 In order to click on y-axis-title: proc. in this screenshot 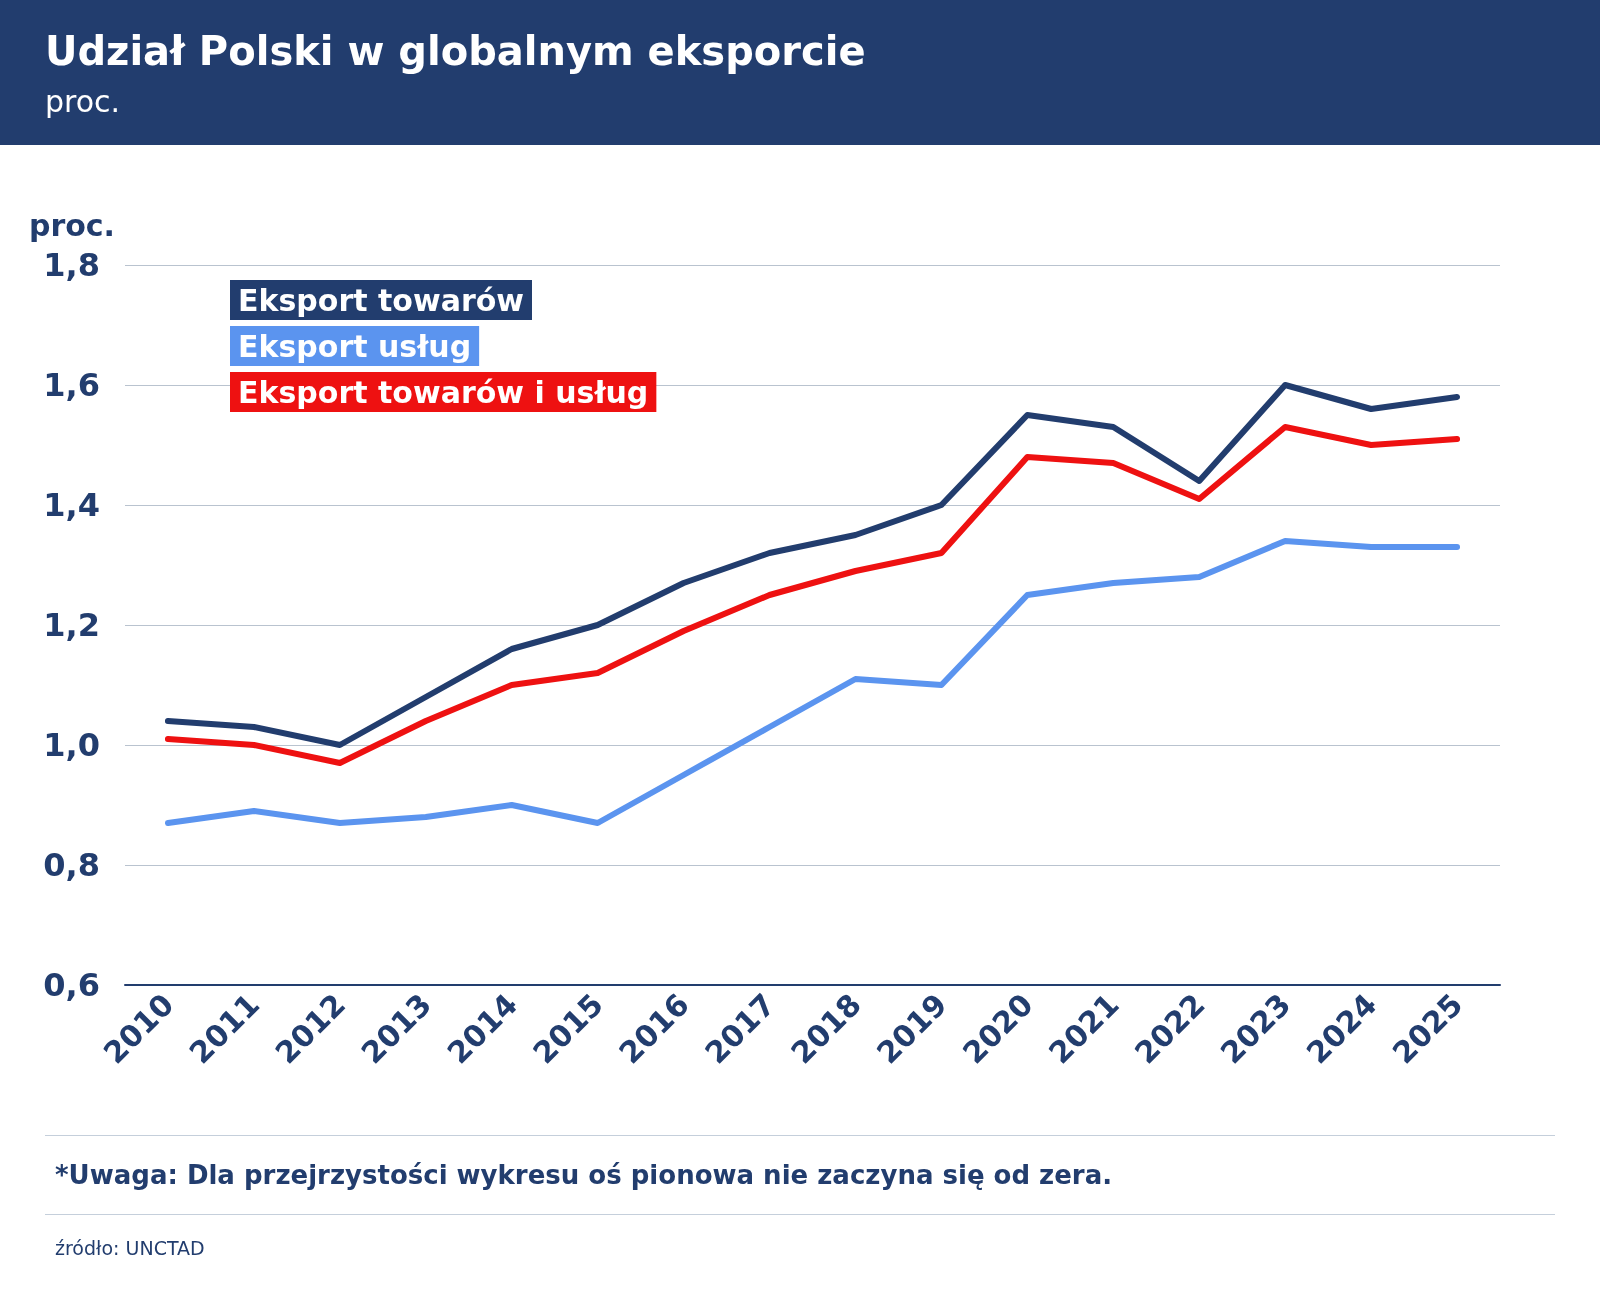, I will do `click(71, 225)`.